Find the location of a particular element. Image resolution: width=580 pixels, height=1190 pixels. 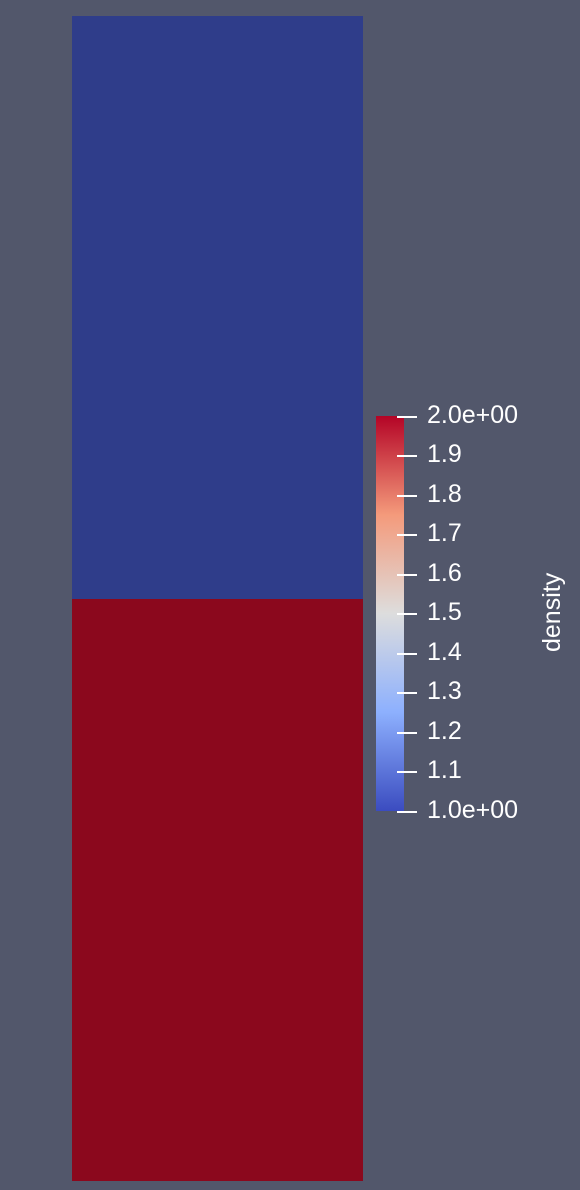

colorbar-tick-label: 1.1 is located at coordinates (444, 770).